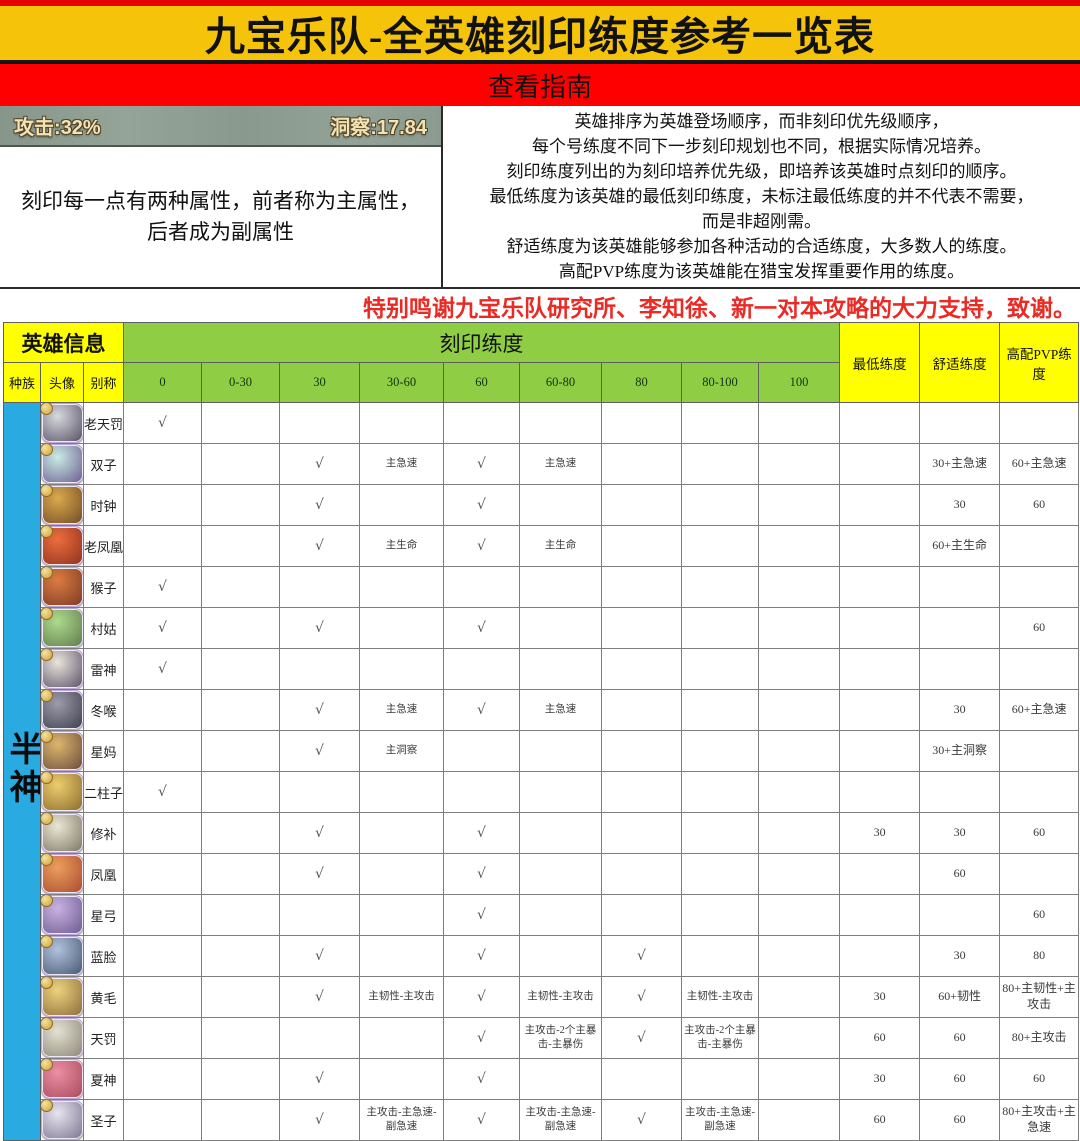 This screenshot has height=1141, width=1080. I want to click on hero-name: 夏神, so click(103, 1079).